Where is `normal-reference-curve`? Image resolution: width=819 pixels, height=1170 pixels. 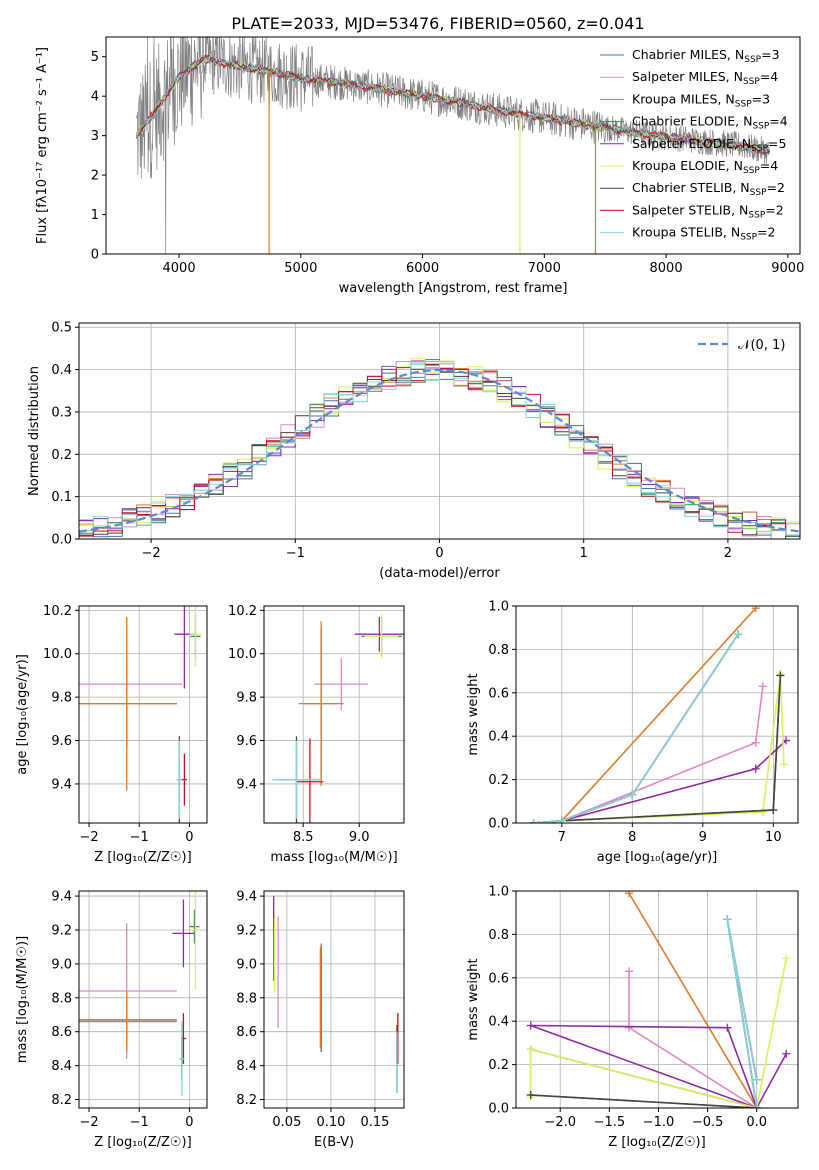 normal-reference-curve is located at coordinates (439, 450).